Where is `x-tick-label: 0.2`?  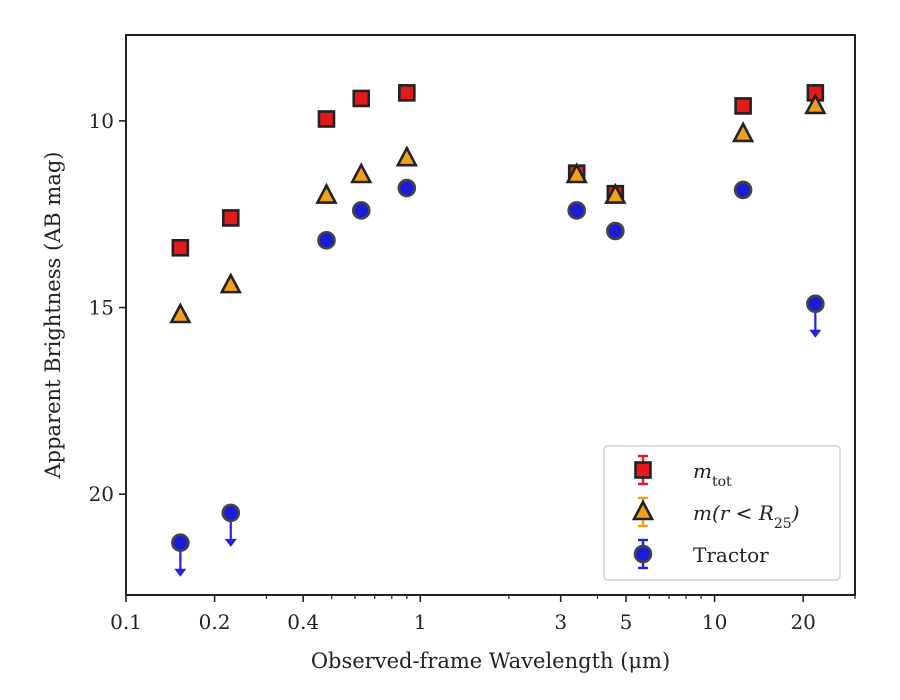 x-tick-label: 0.2 is located at coordinates (215, 622).